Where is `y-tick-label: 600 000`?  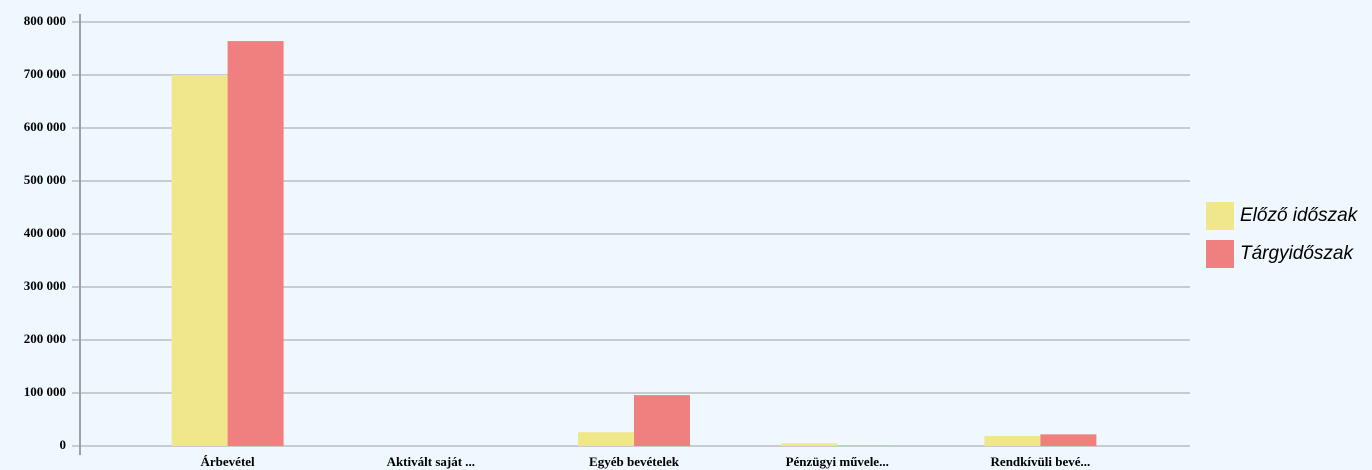 y-tick-label: 600 000 is located at coordinates (45, 126).